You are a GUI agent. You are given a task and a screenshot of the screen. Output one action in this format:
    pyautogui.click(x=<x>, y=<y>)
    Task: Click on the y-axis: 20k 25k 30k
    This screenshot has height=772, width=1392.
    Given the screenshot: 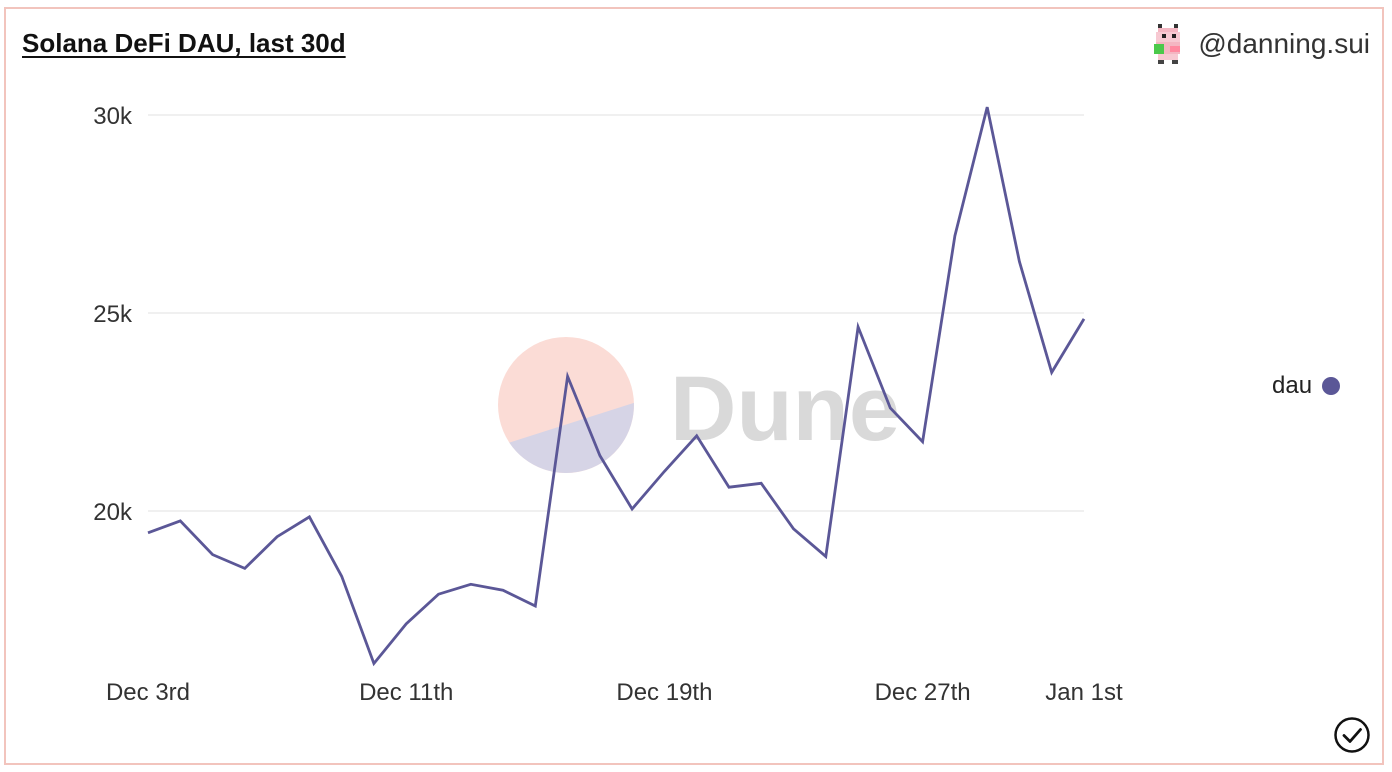 What is the action you would take?
    pyautogui.click(x=113, y=314)
    